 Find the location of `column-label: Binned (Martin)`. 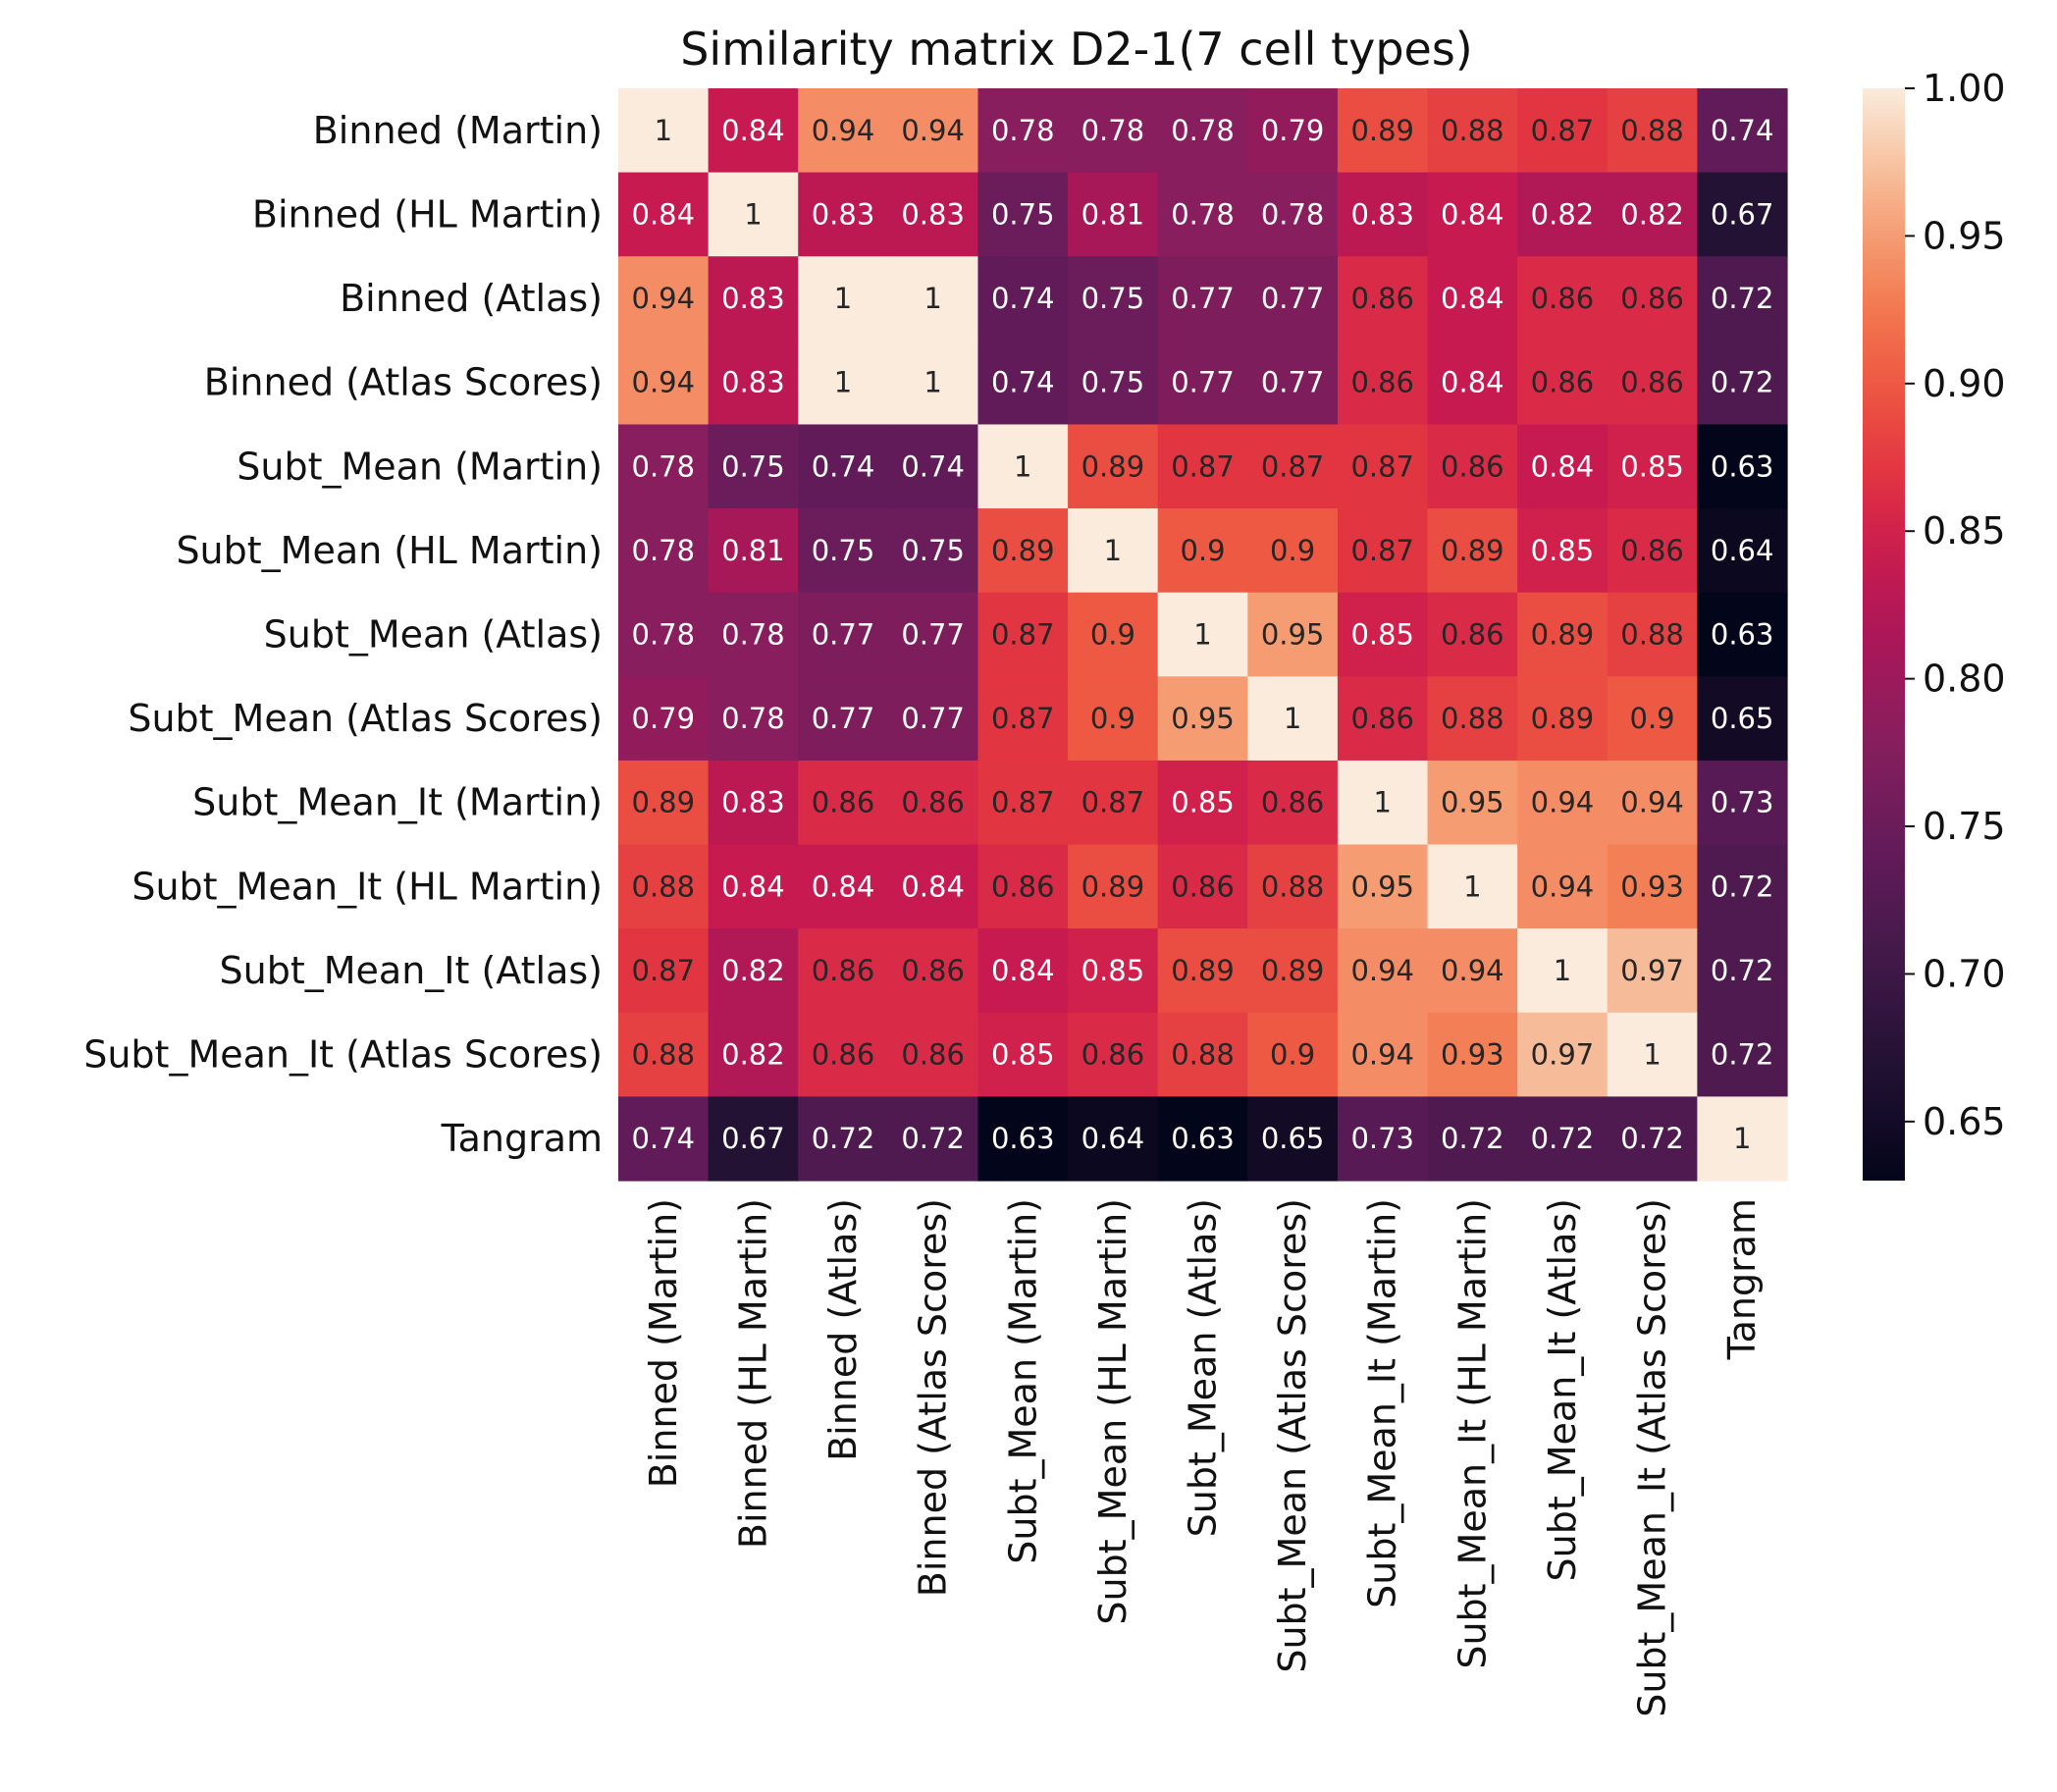

column-label: Binned (Martin) is located at coordinates (663, 1343).